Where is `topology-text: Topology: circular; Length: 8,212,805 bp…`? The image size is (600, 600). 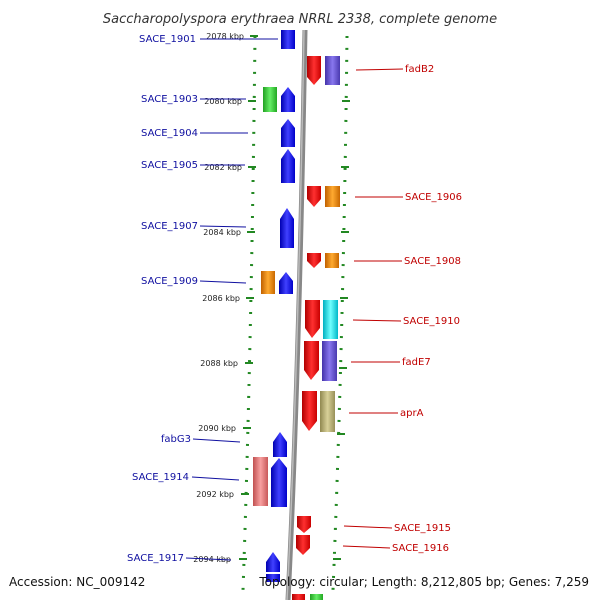 topology-text: Topology: circular; Length: 8,212,805 bp… is located at coordinates (423, 582).